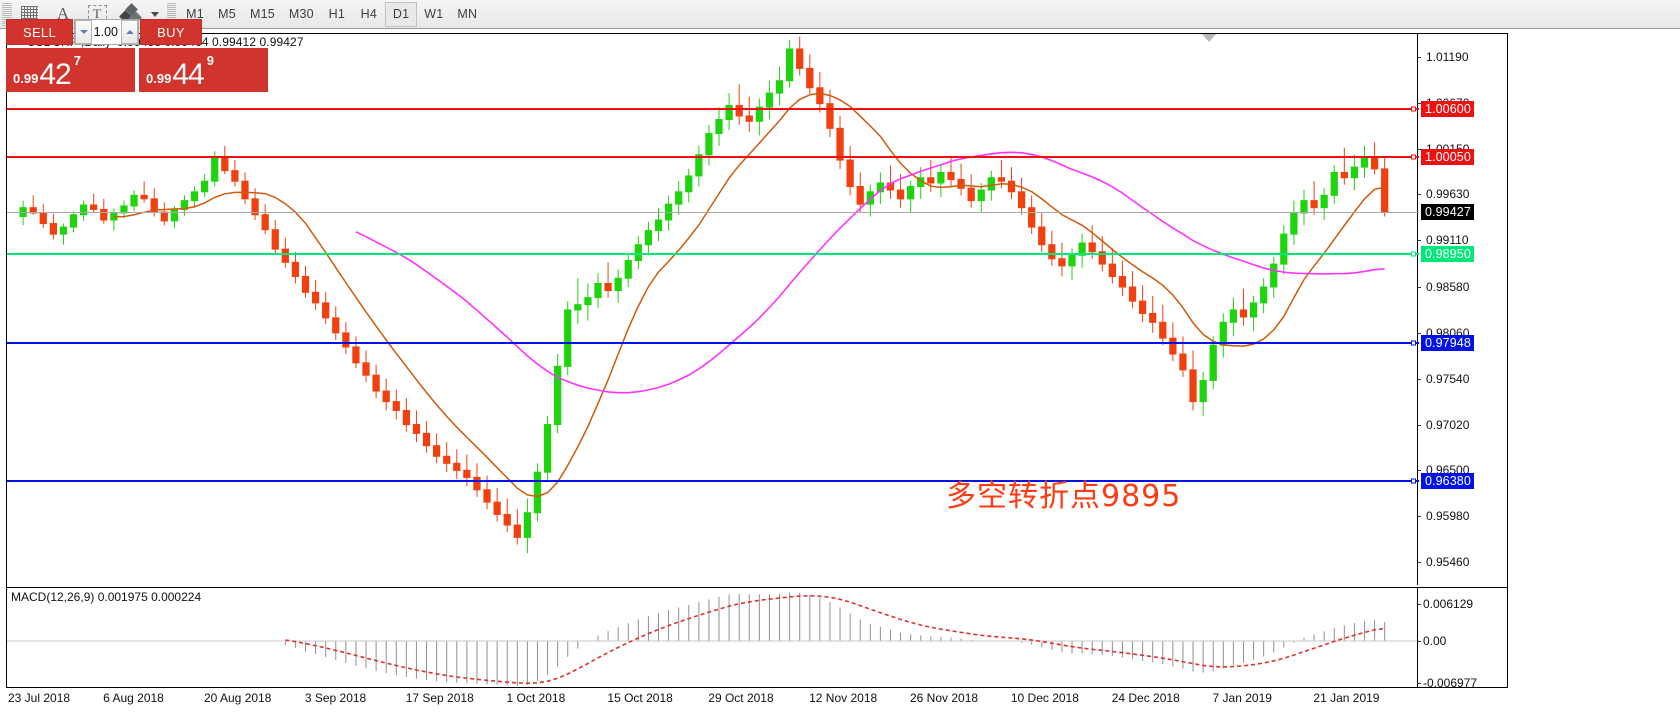 The width and height of the screenshot is (1680, 727). Describe the element at coordinates (159, 78) in the screenshot. I see `buy-price-prefix: 0.99` at that location.